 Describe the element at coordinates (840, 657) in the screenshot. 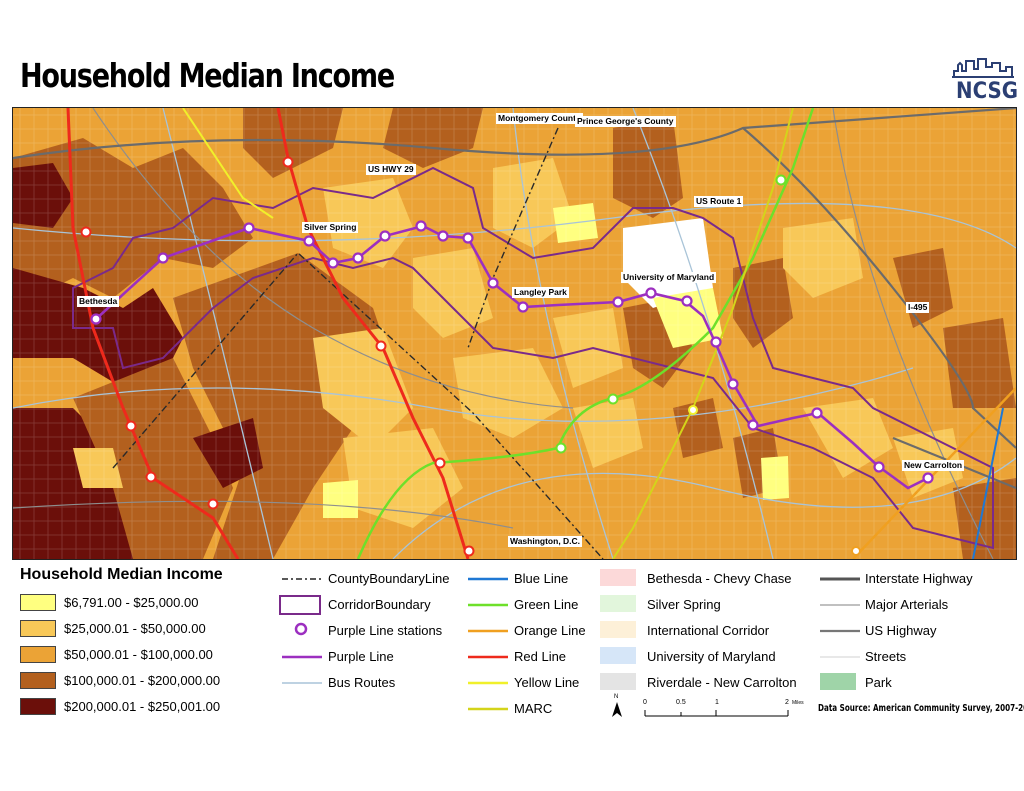

I see `streets-symbol-icon` at that location.